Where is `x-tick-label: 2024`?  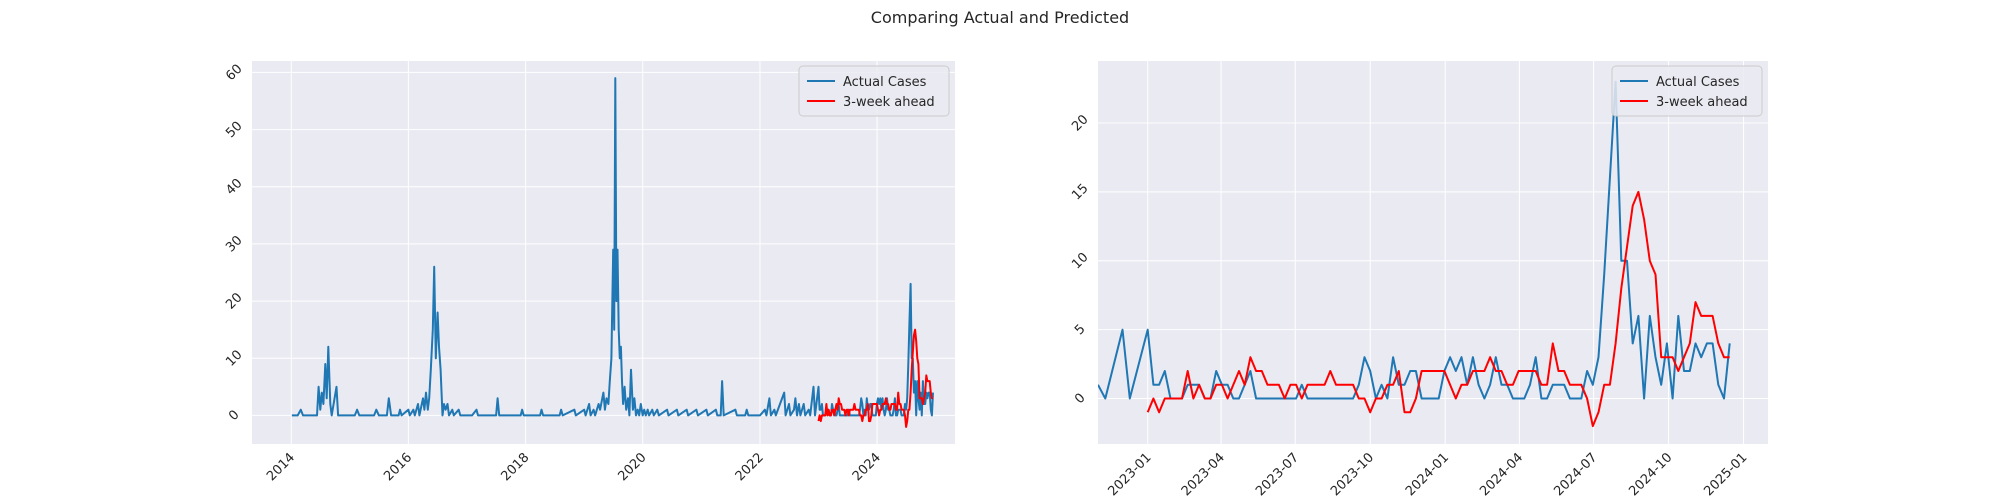 x-tick-label: 2024 is located at coordinates (867, 467).